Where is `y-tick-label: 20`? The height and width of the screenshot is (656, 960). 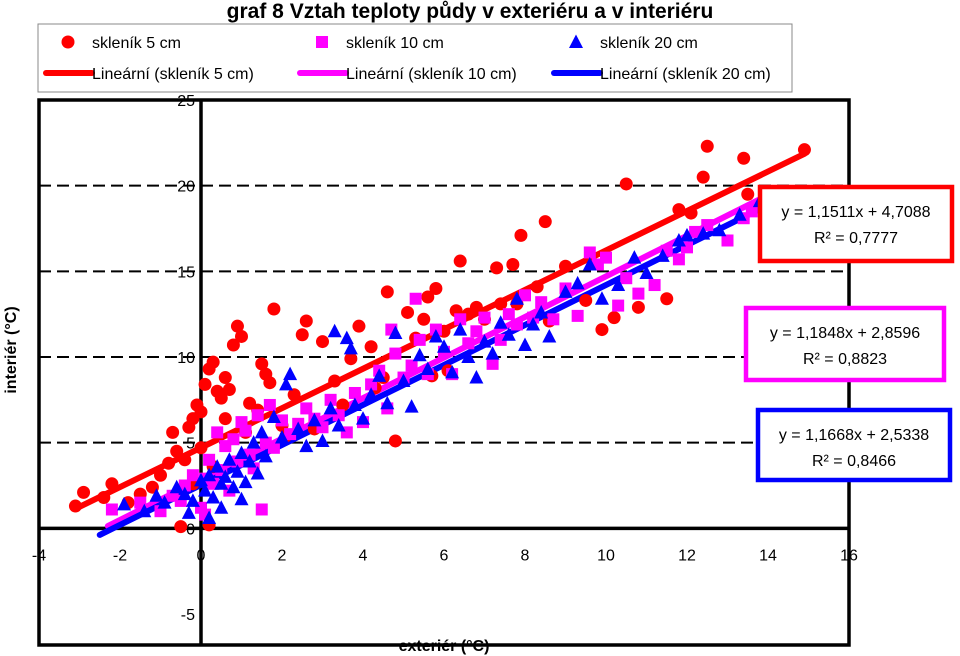 y-tick-label: 20 is located at coordinates (186, 187).